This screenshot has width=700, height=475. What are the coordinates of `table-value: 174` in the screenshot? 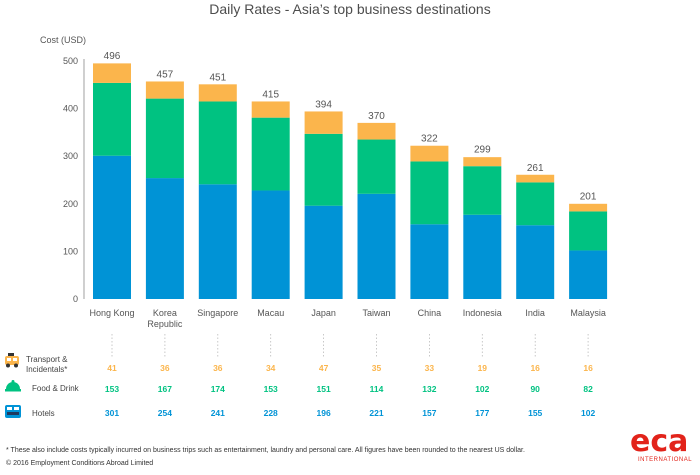 It's located at (218, 389).